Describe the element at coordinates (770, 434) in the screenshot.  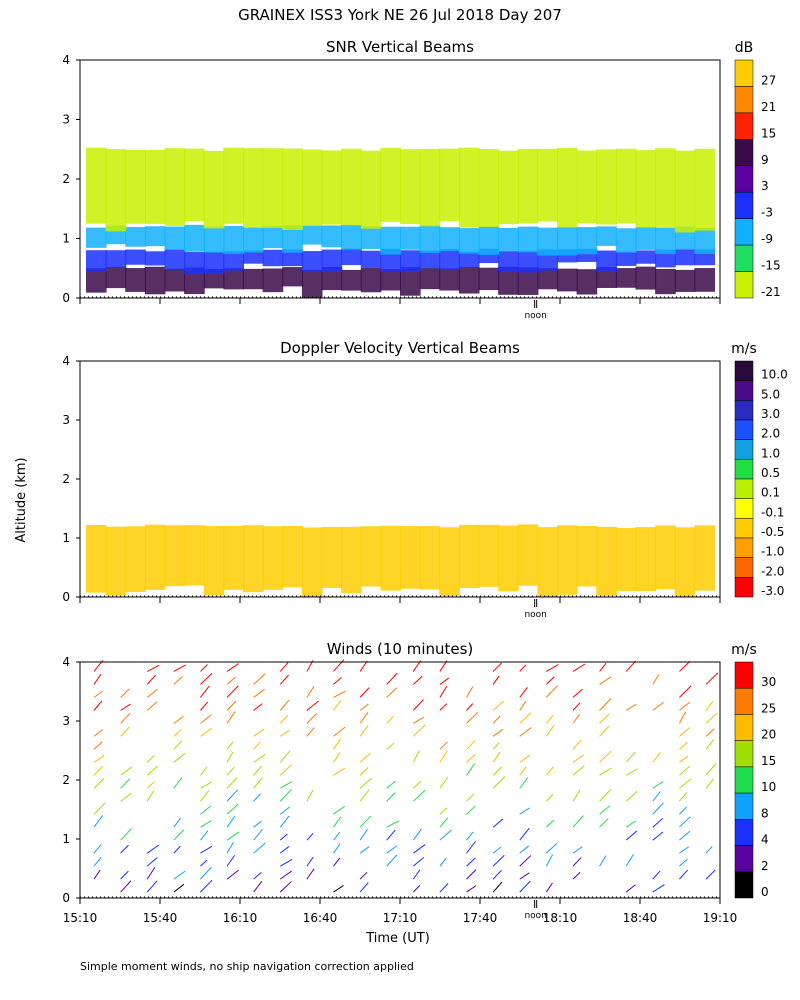
I see `colorbar-label: 2.0` at that location.